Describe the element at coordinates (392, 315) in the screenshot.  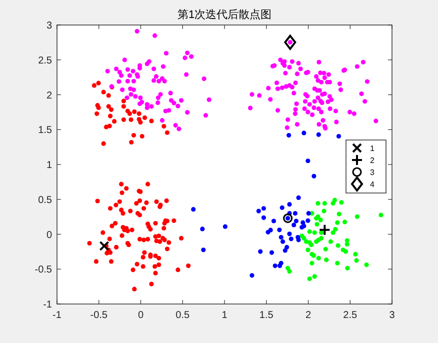
I see `x-tick-label: 3` at that location.